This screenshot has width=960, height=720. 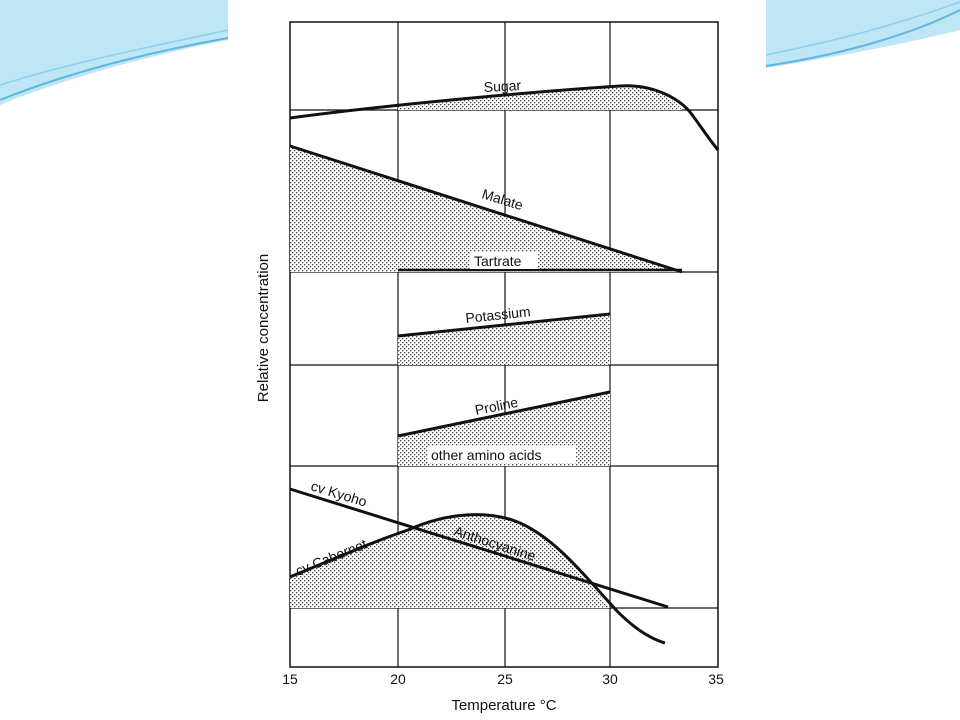 I want to click on series-potassium: Potassium, so click(x=504, y=334).